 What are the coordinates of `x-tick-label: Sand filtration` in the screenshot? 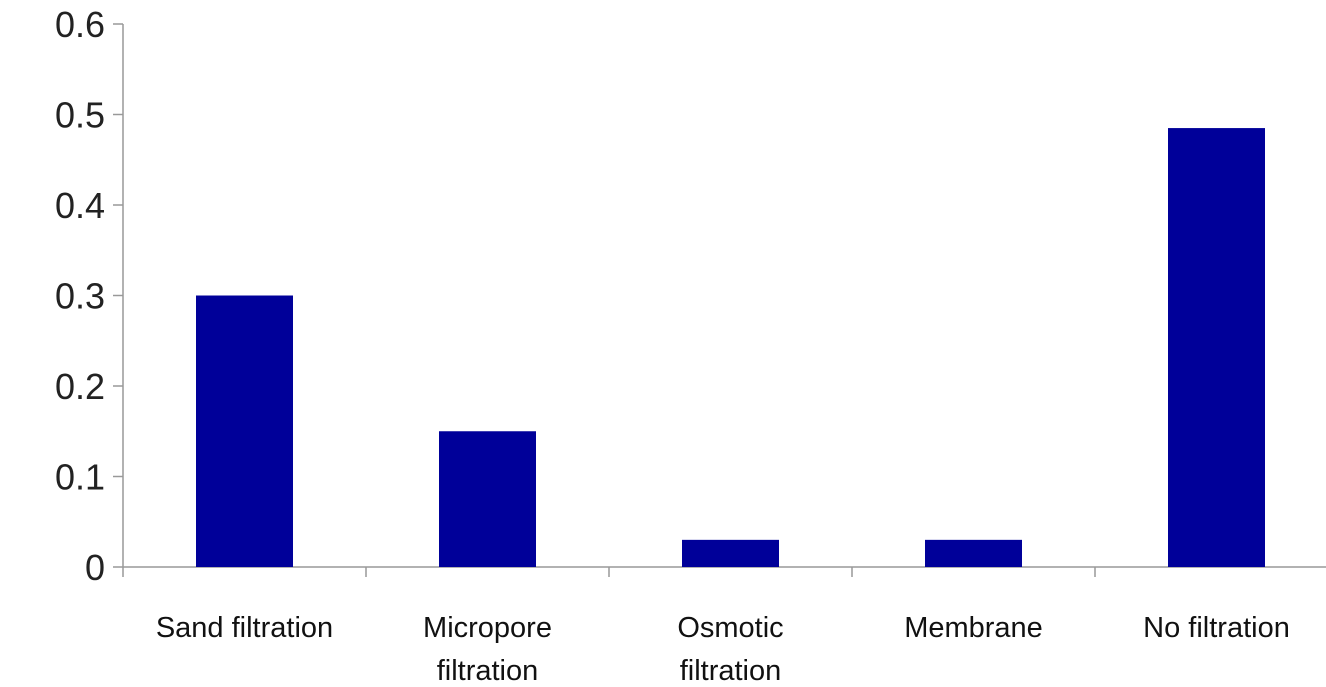 It's located at (244, 628).